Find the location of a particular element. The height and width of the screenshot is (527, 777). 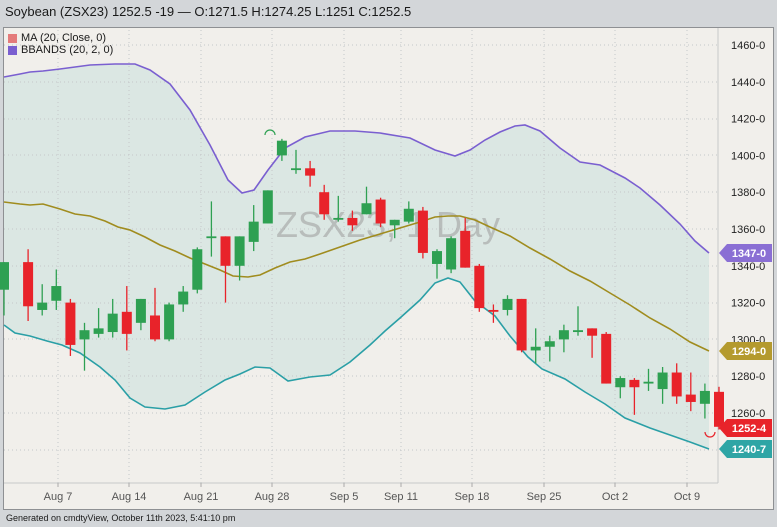

swing-high-marker is located at coordinates (270, 132).